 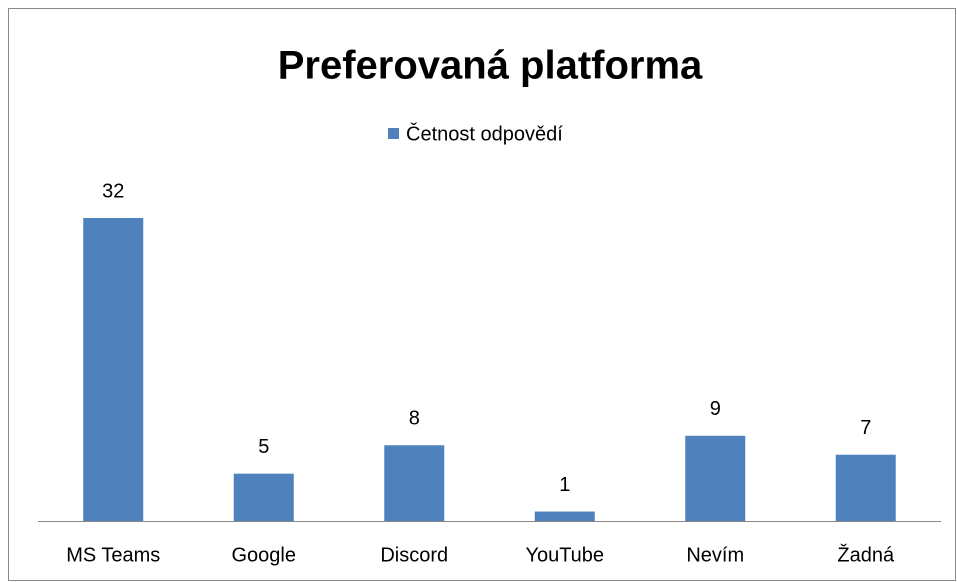 What do you see at coordinates (393, 133) in the screenshot?
I see `legend-swatch` at bounding box center [393, 133].